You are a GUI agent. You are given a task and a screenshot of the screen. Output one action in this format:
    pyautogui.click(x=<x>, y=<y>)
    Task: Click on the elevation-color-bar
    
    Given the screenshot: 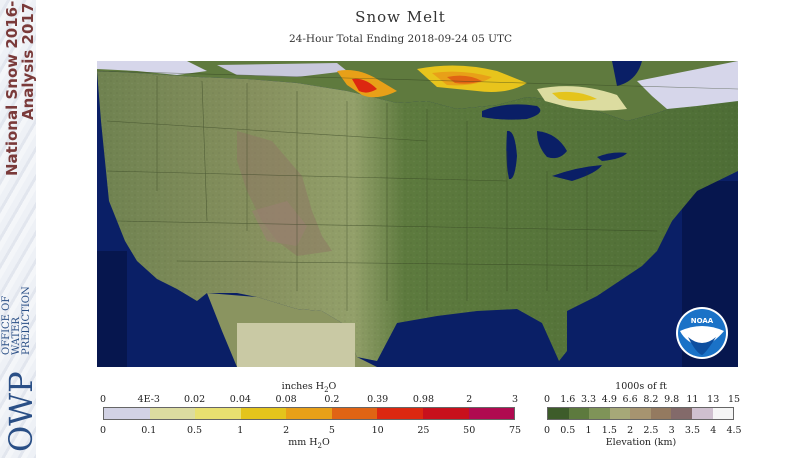 What is the action you would take?
    pyautogui.click(x=640, y=413)
    